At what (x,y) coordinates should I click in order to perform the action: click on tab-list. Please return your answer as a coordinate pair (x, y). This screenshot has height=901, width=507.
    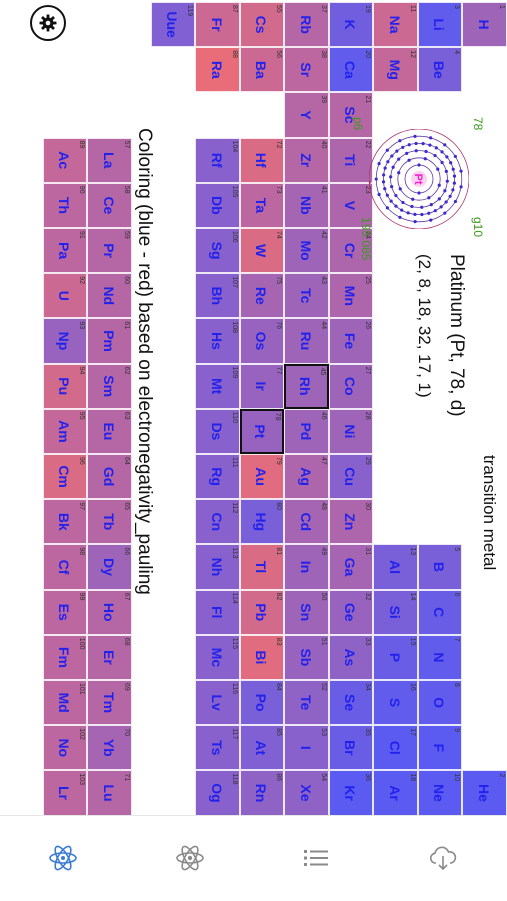
    Looking at the image, I should click on (316, 858).